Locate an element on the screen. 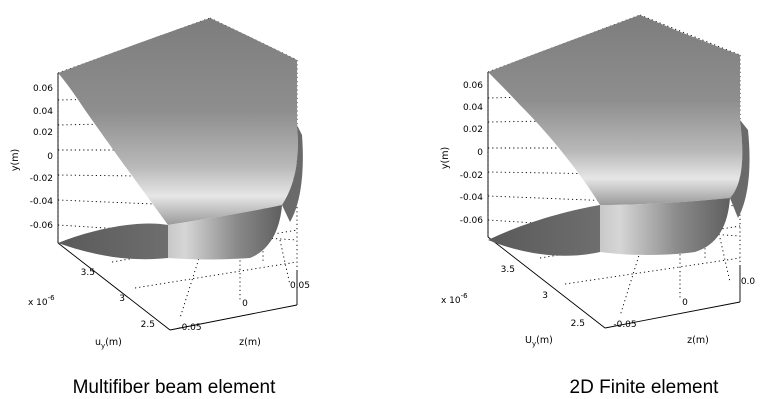 The image size is (763, 399). x-axis-label: uy(m) is located at coordinates (108, 343).